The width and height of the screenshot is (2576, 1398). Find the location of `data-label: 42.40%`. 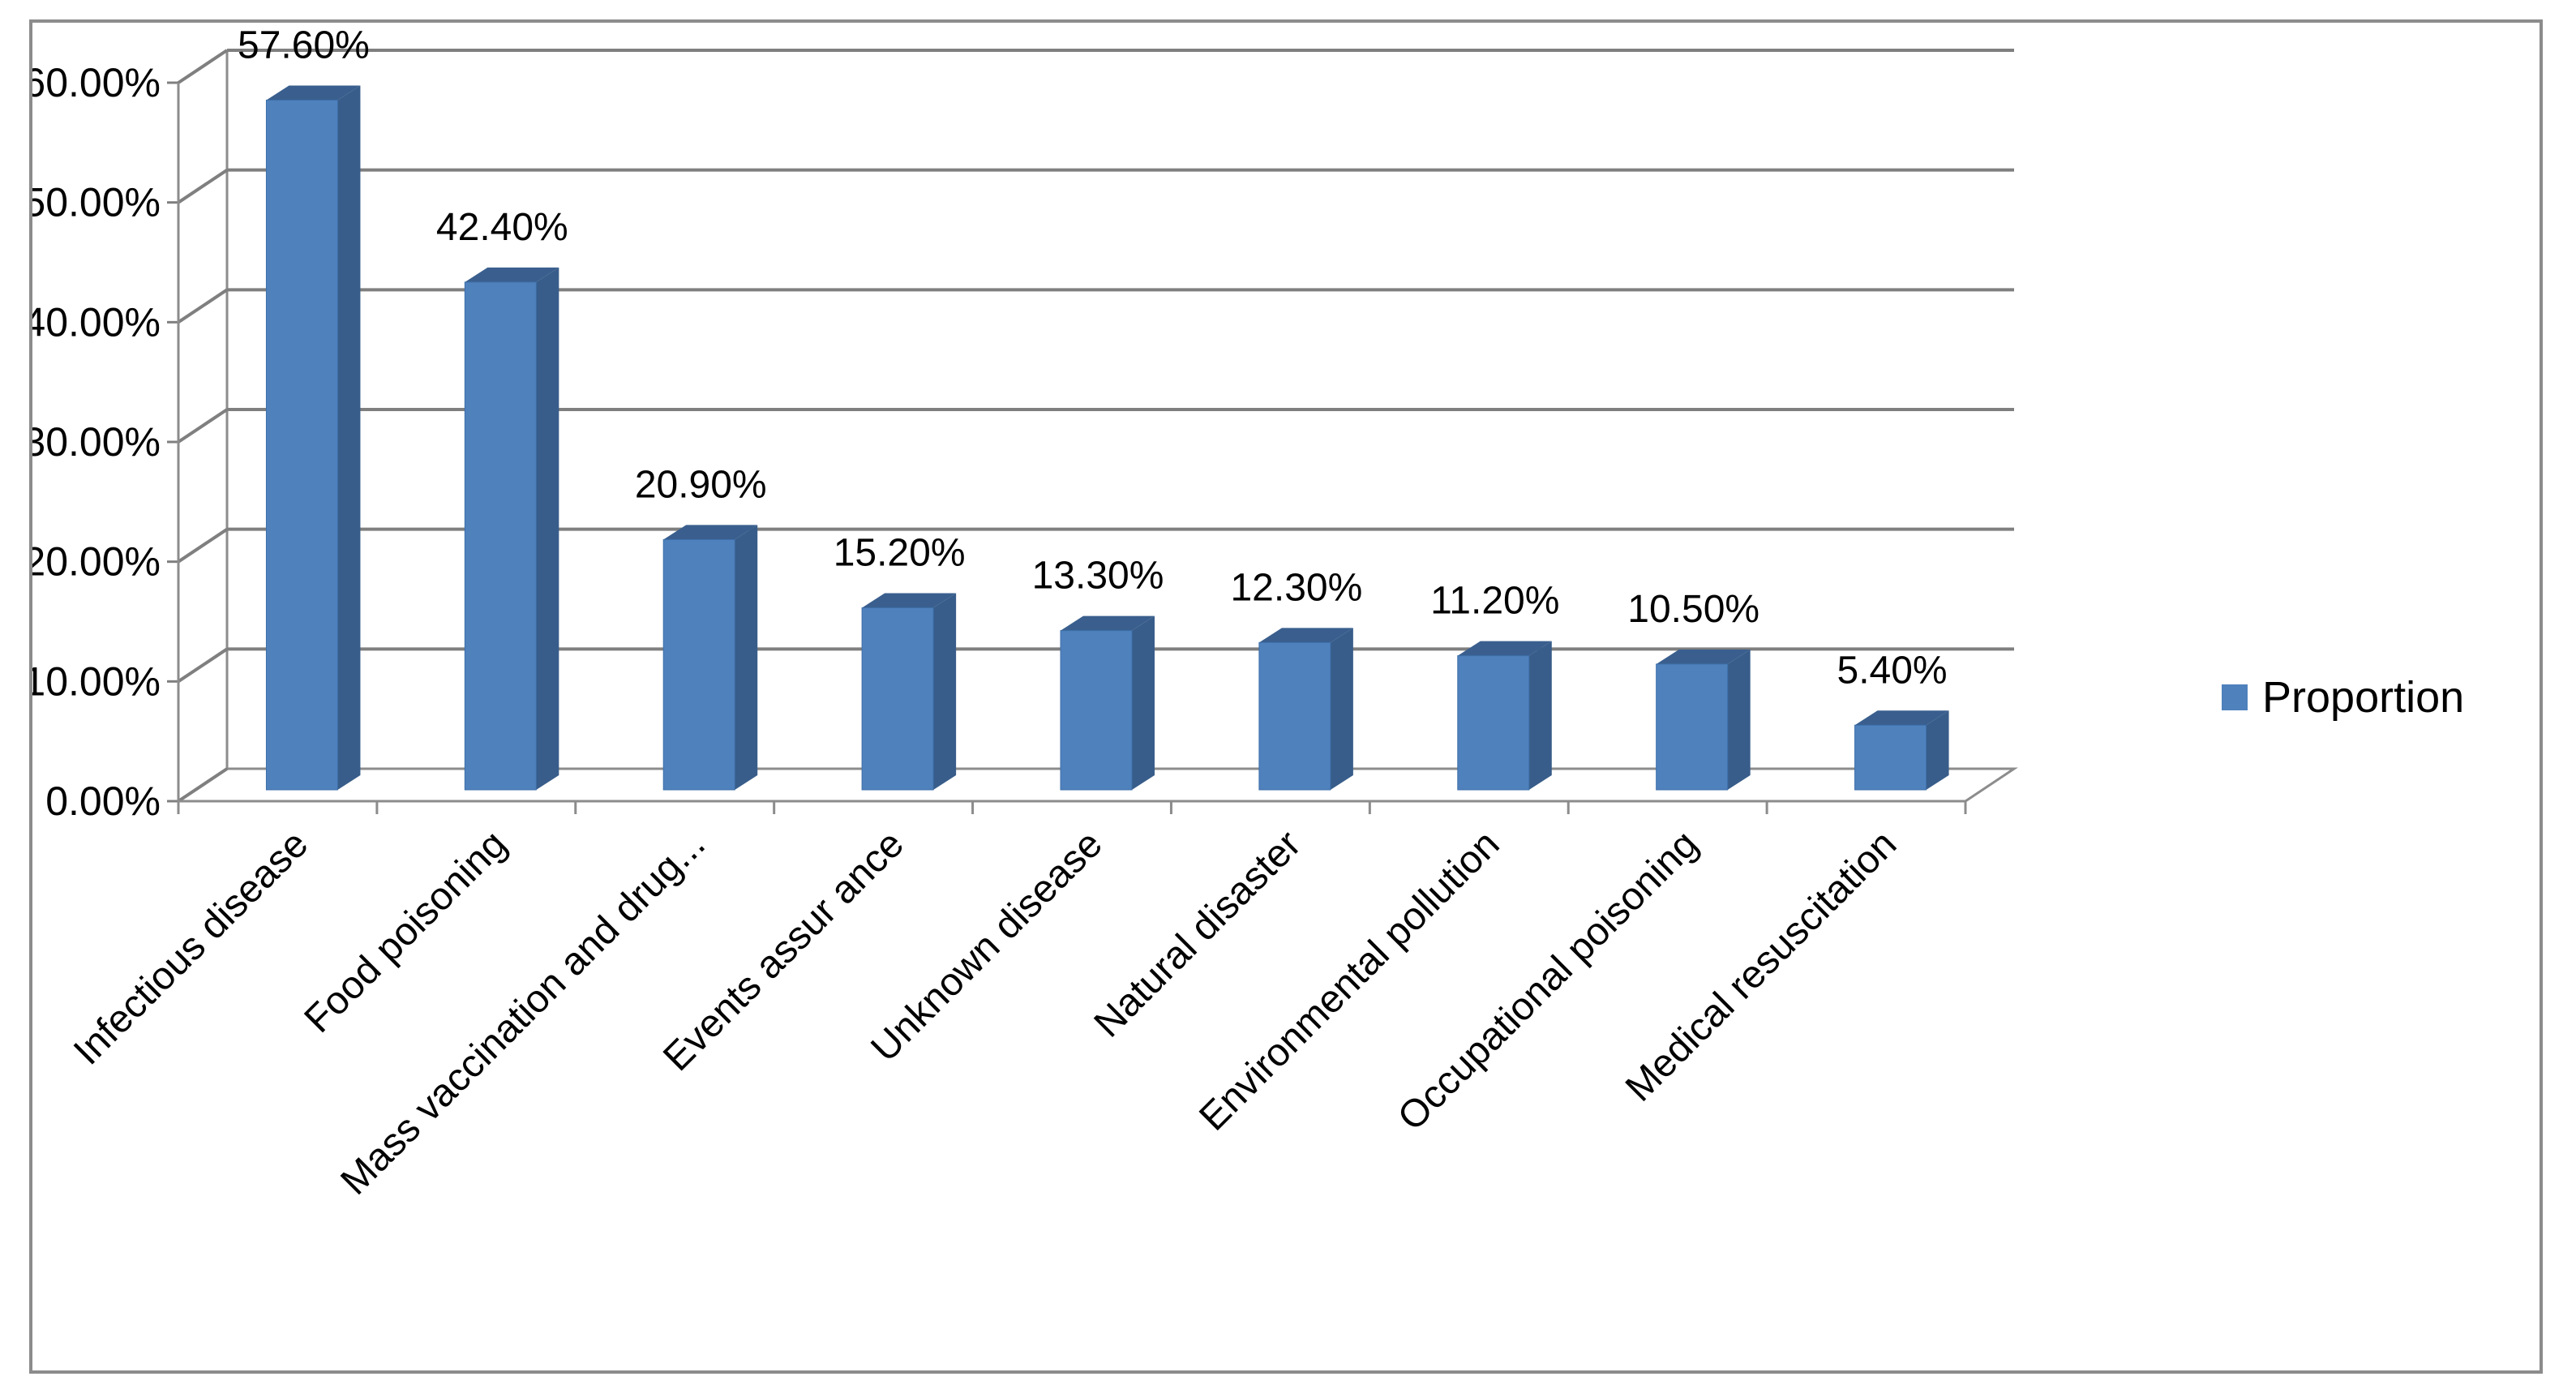

data-label: 42.40% is located at coordinates (502, 227).